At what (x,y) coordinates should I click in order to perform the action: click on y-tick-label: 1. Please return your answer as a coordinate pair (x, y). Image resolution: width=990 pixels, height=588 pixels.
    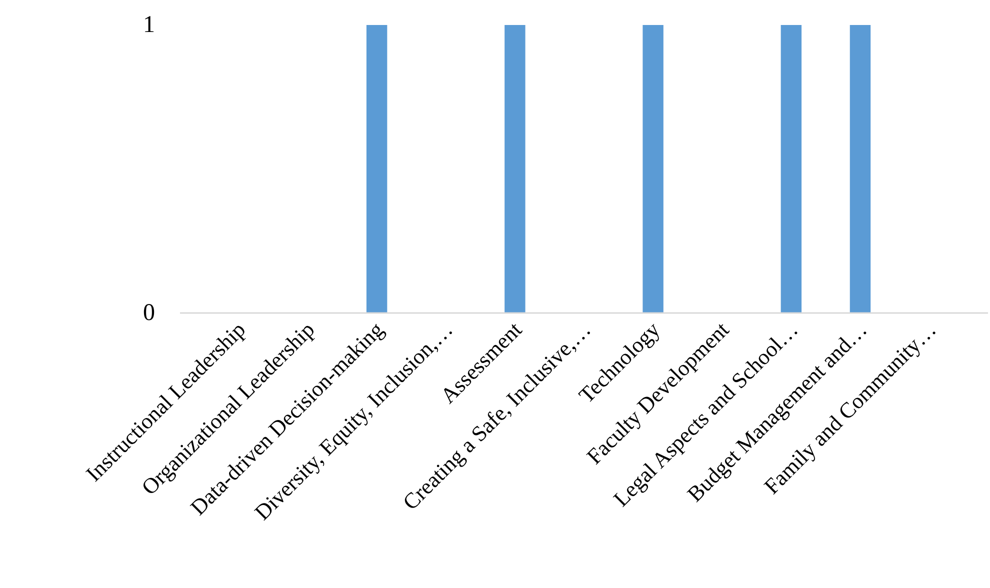
    Looking at the image, I should click on (149, 25).